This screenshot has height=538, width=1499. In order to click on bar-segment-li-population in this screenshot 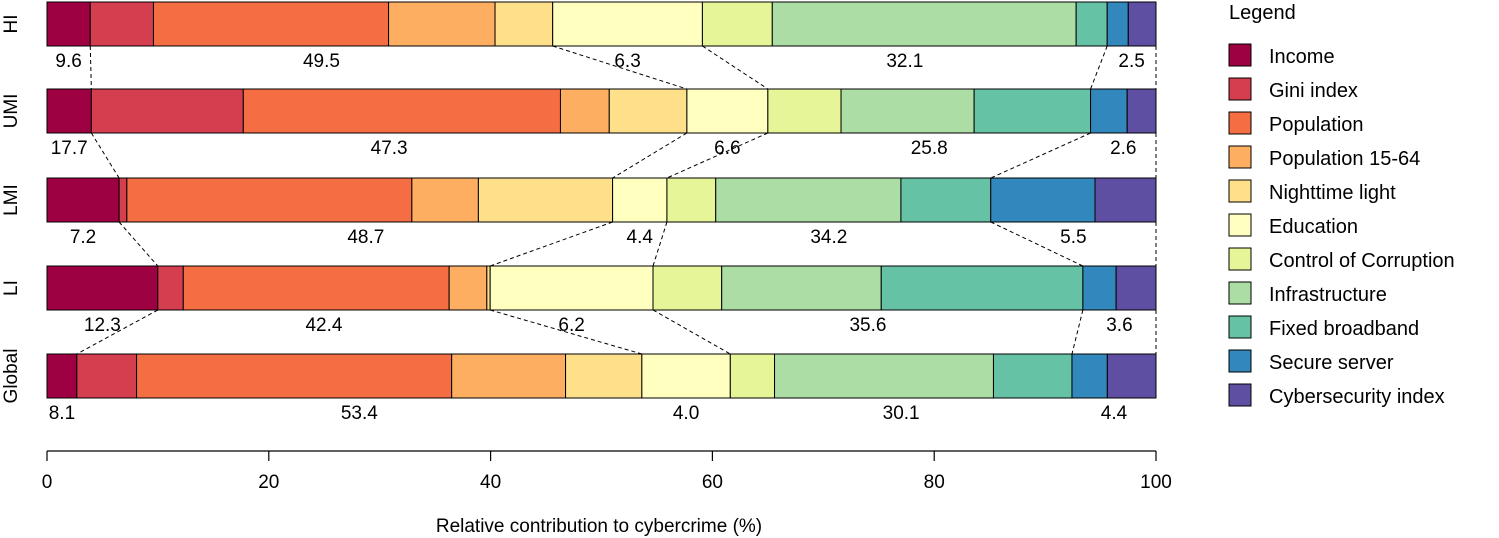, I will do `click(316, 288)`.